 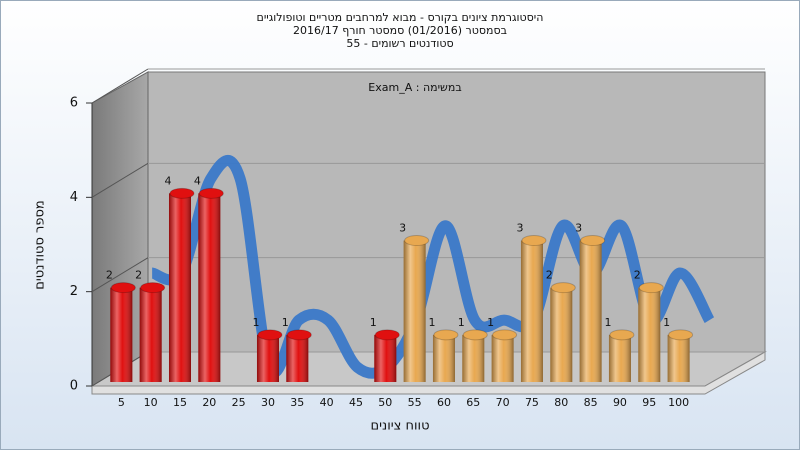 I want to click on x-tick-label: 85, so click(x=591, y=402).